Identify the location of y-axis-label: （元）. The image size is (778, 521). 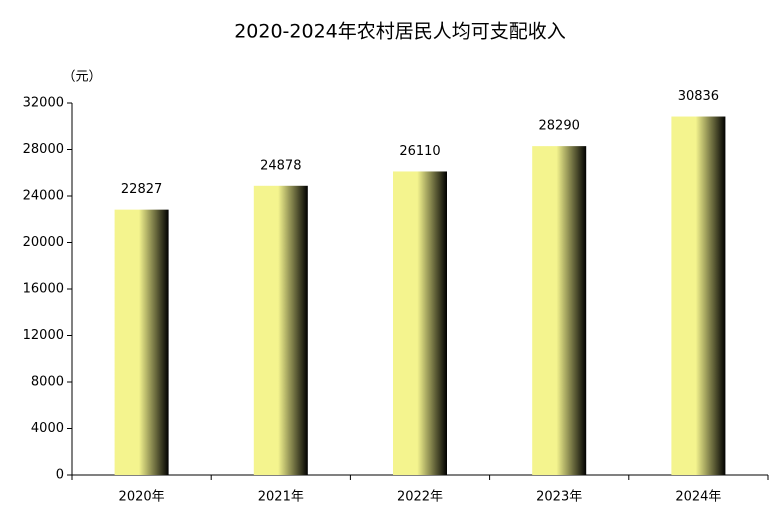
(81, 77).